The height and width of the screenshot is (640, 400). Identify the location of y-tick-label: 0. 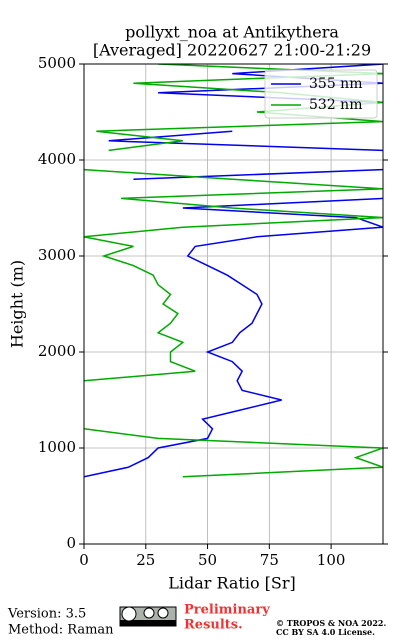
(71, 543).